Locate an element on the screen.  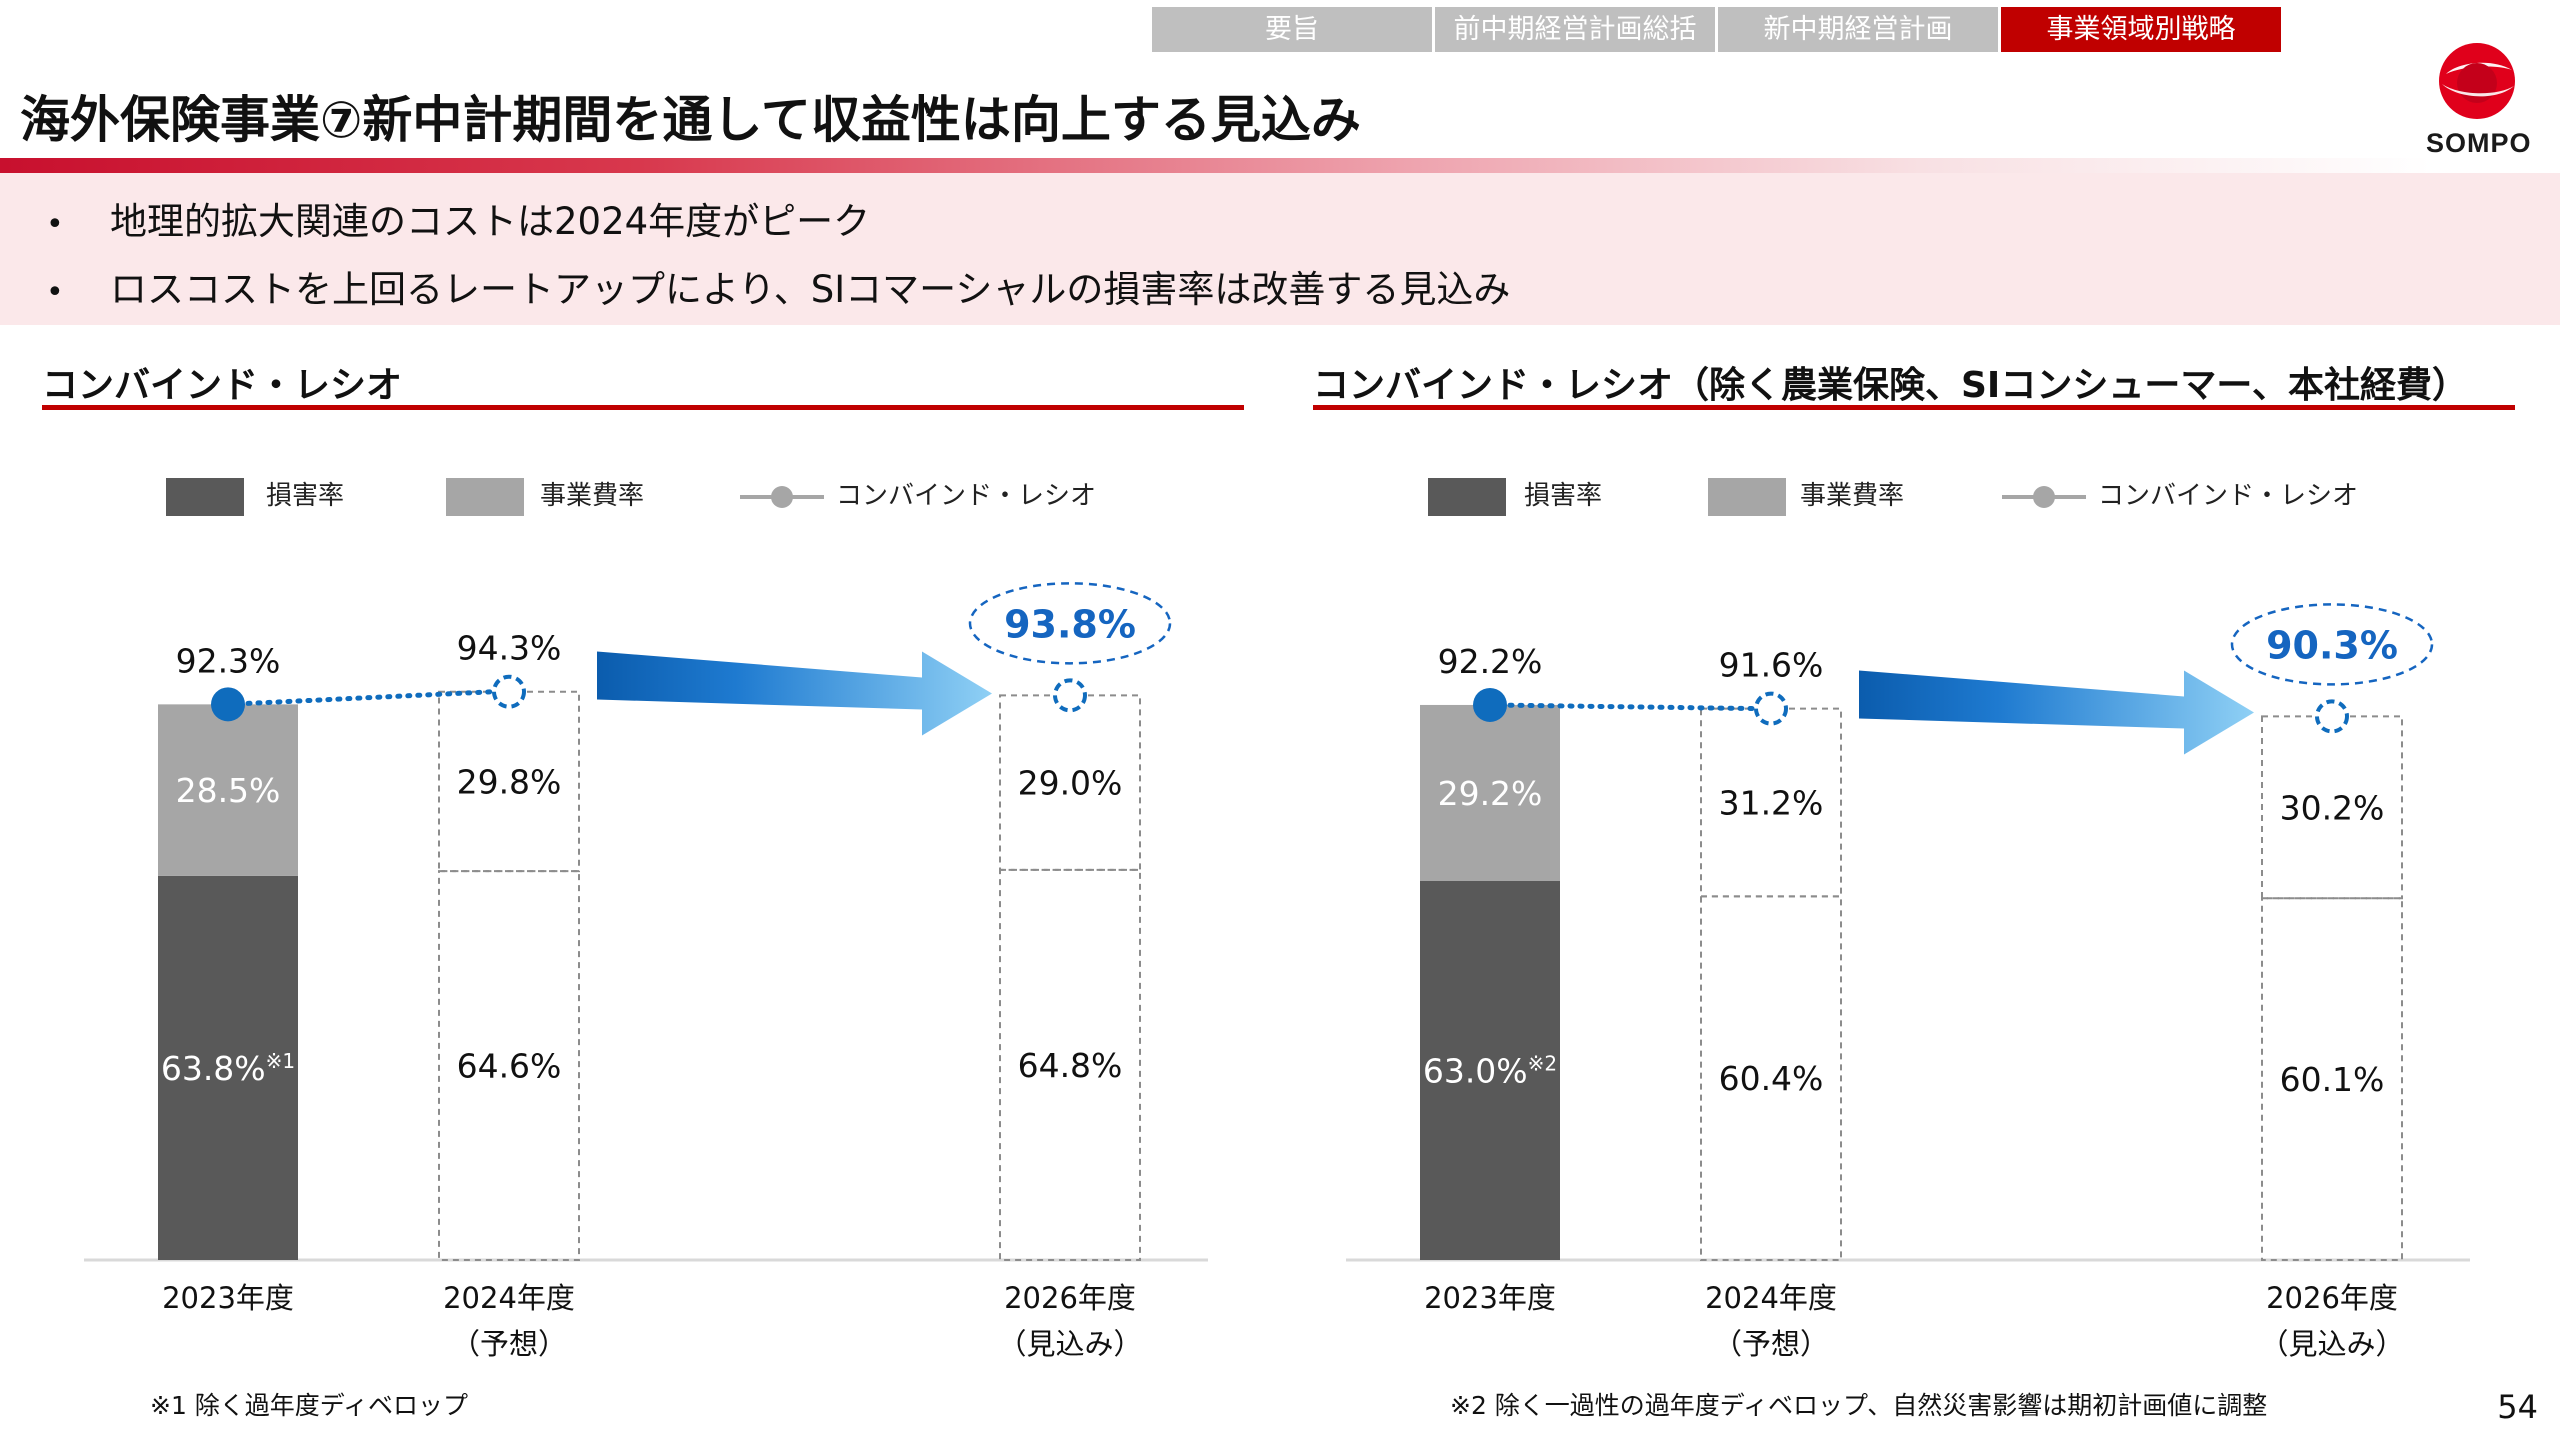
page-title: 海外保険事業⑦新中計期間を通して収益性は向上する見込み is located at coordinates (690, 120).